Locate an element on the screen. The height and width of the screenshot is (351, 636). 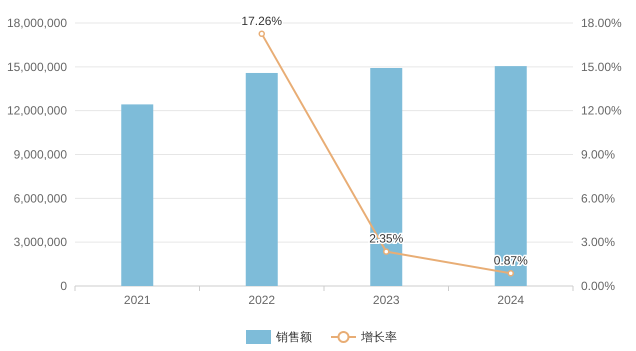
y-tick-label: 6,000,000 is located at coordinates (41, 198).